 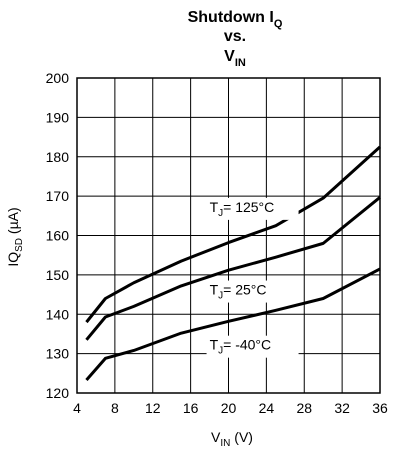 I want to click on x-tick-labels: 4 8 12 16 20 24 28 32 36, so click(x=230, y=408).